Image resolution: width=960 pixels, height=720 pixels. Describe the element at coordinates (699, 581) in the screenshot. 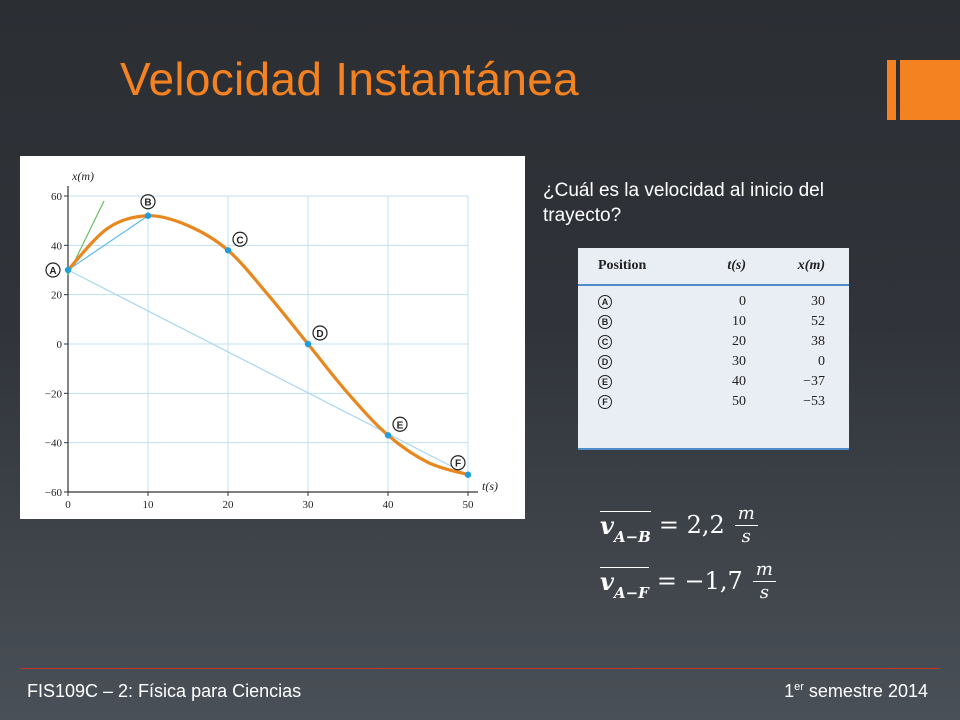

I see `equation-value: = −1,7` at that location.